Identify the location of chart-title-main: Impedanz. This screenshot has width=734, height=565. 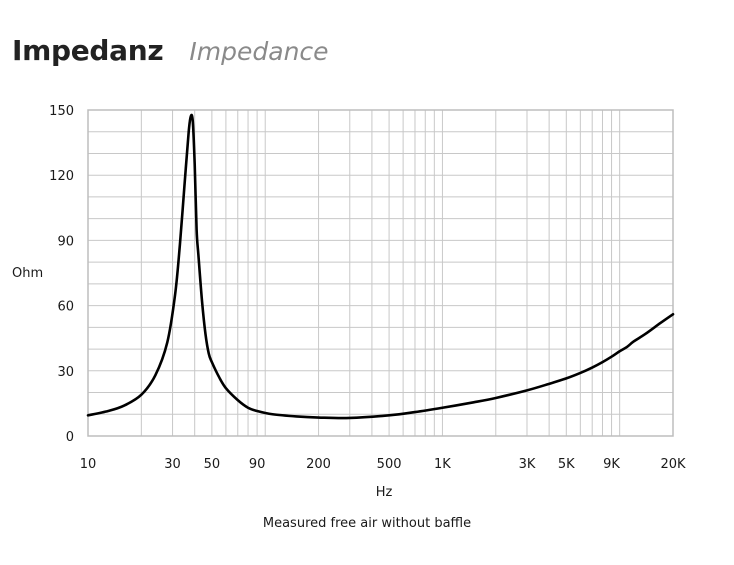
(88, 50).